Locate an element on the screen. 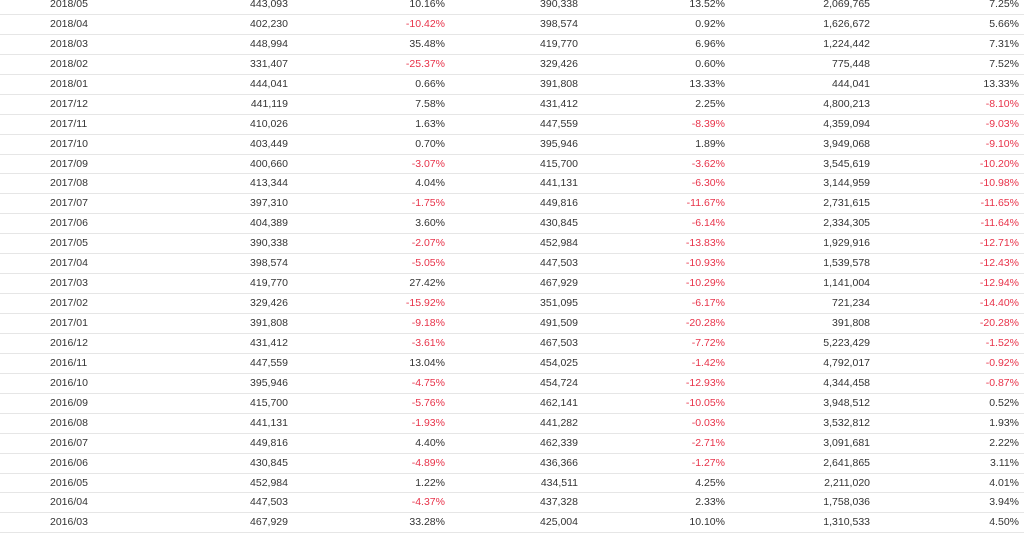 This screenshot has width=1024, height=533. month-cell: 2018/05 is located at coordinates (69, 5).